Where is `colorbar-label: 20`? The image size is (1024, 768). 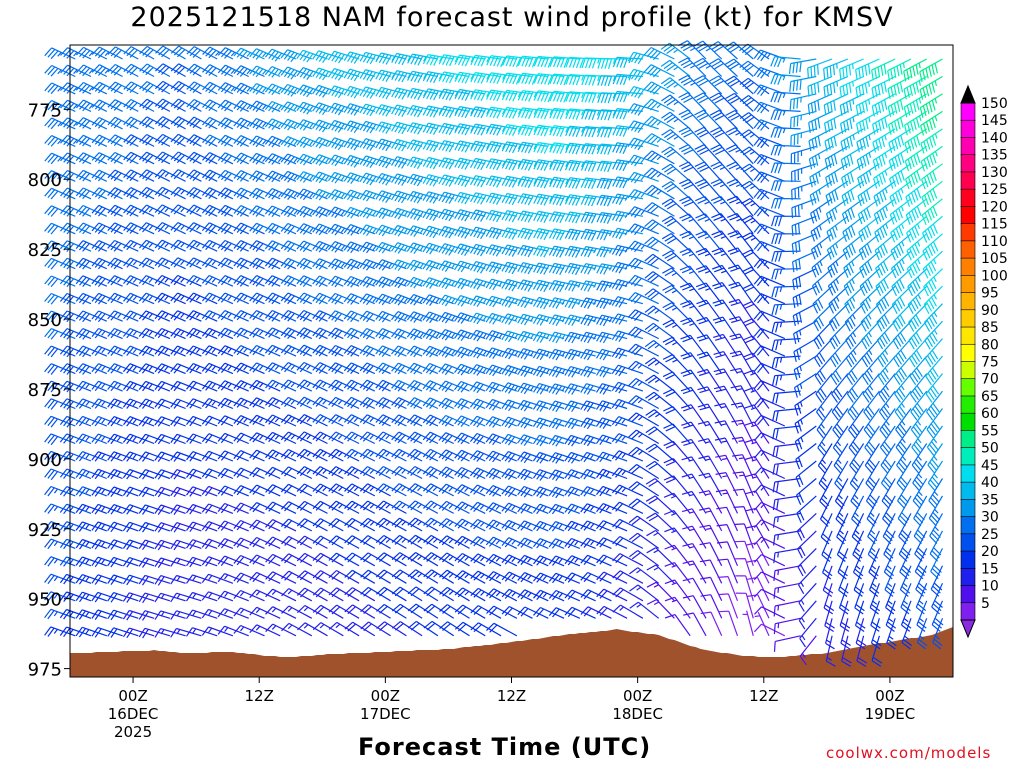 colorbar-label: 20 is located at coordinates (990, 552).